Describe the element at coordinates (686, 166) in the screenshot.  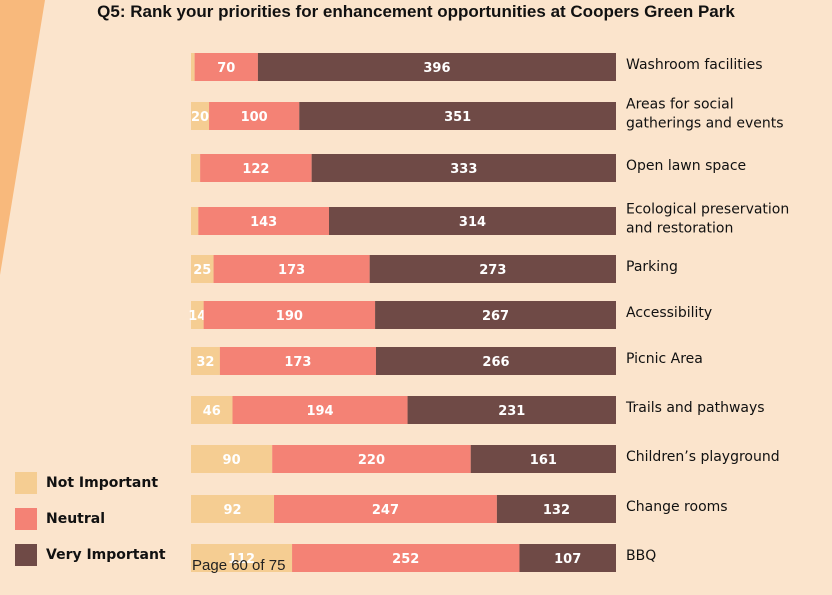
I see `category-label: Open lawn space` at that location.